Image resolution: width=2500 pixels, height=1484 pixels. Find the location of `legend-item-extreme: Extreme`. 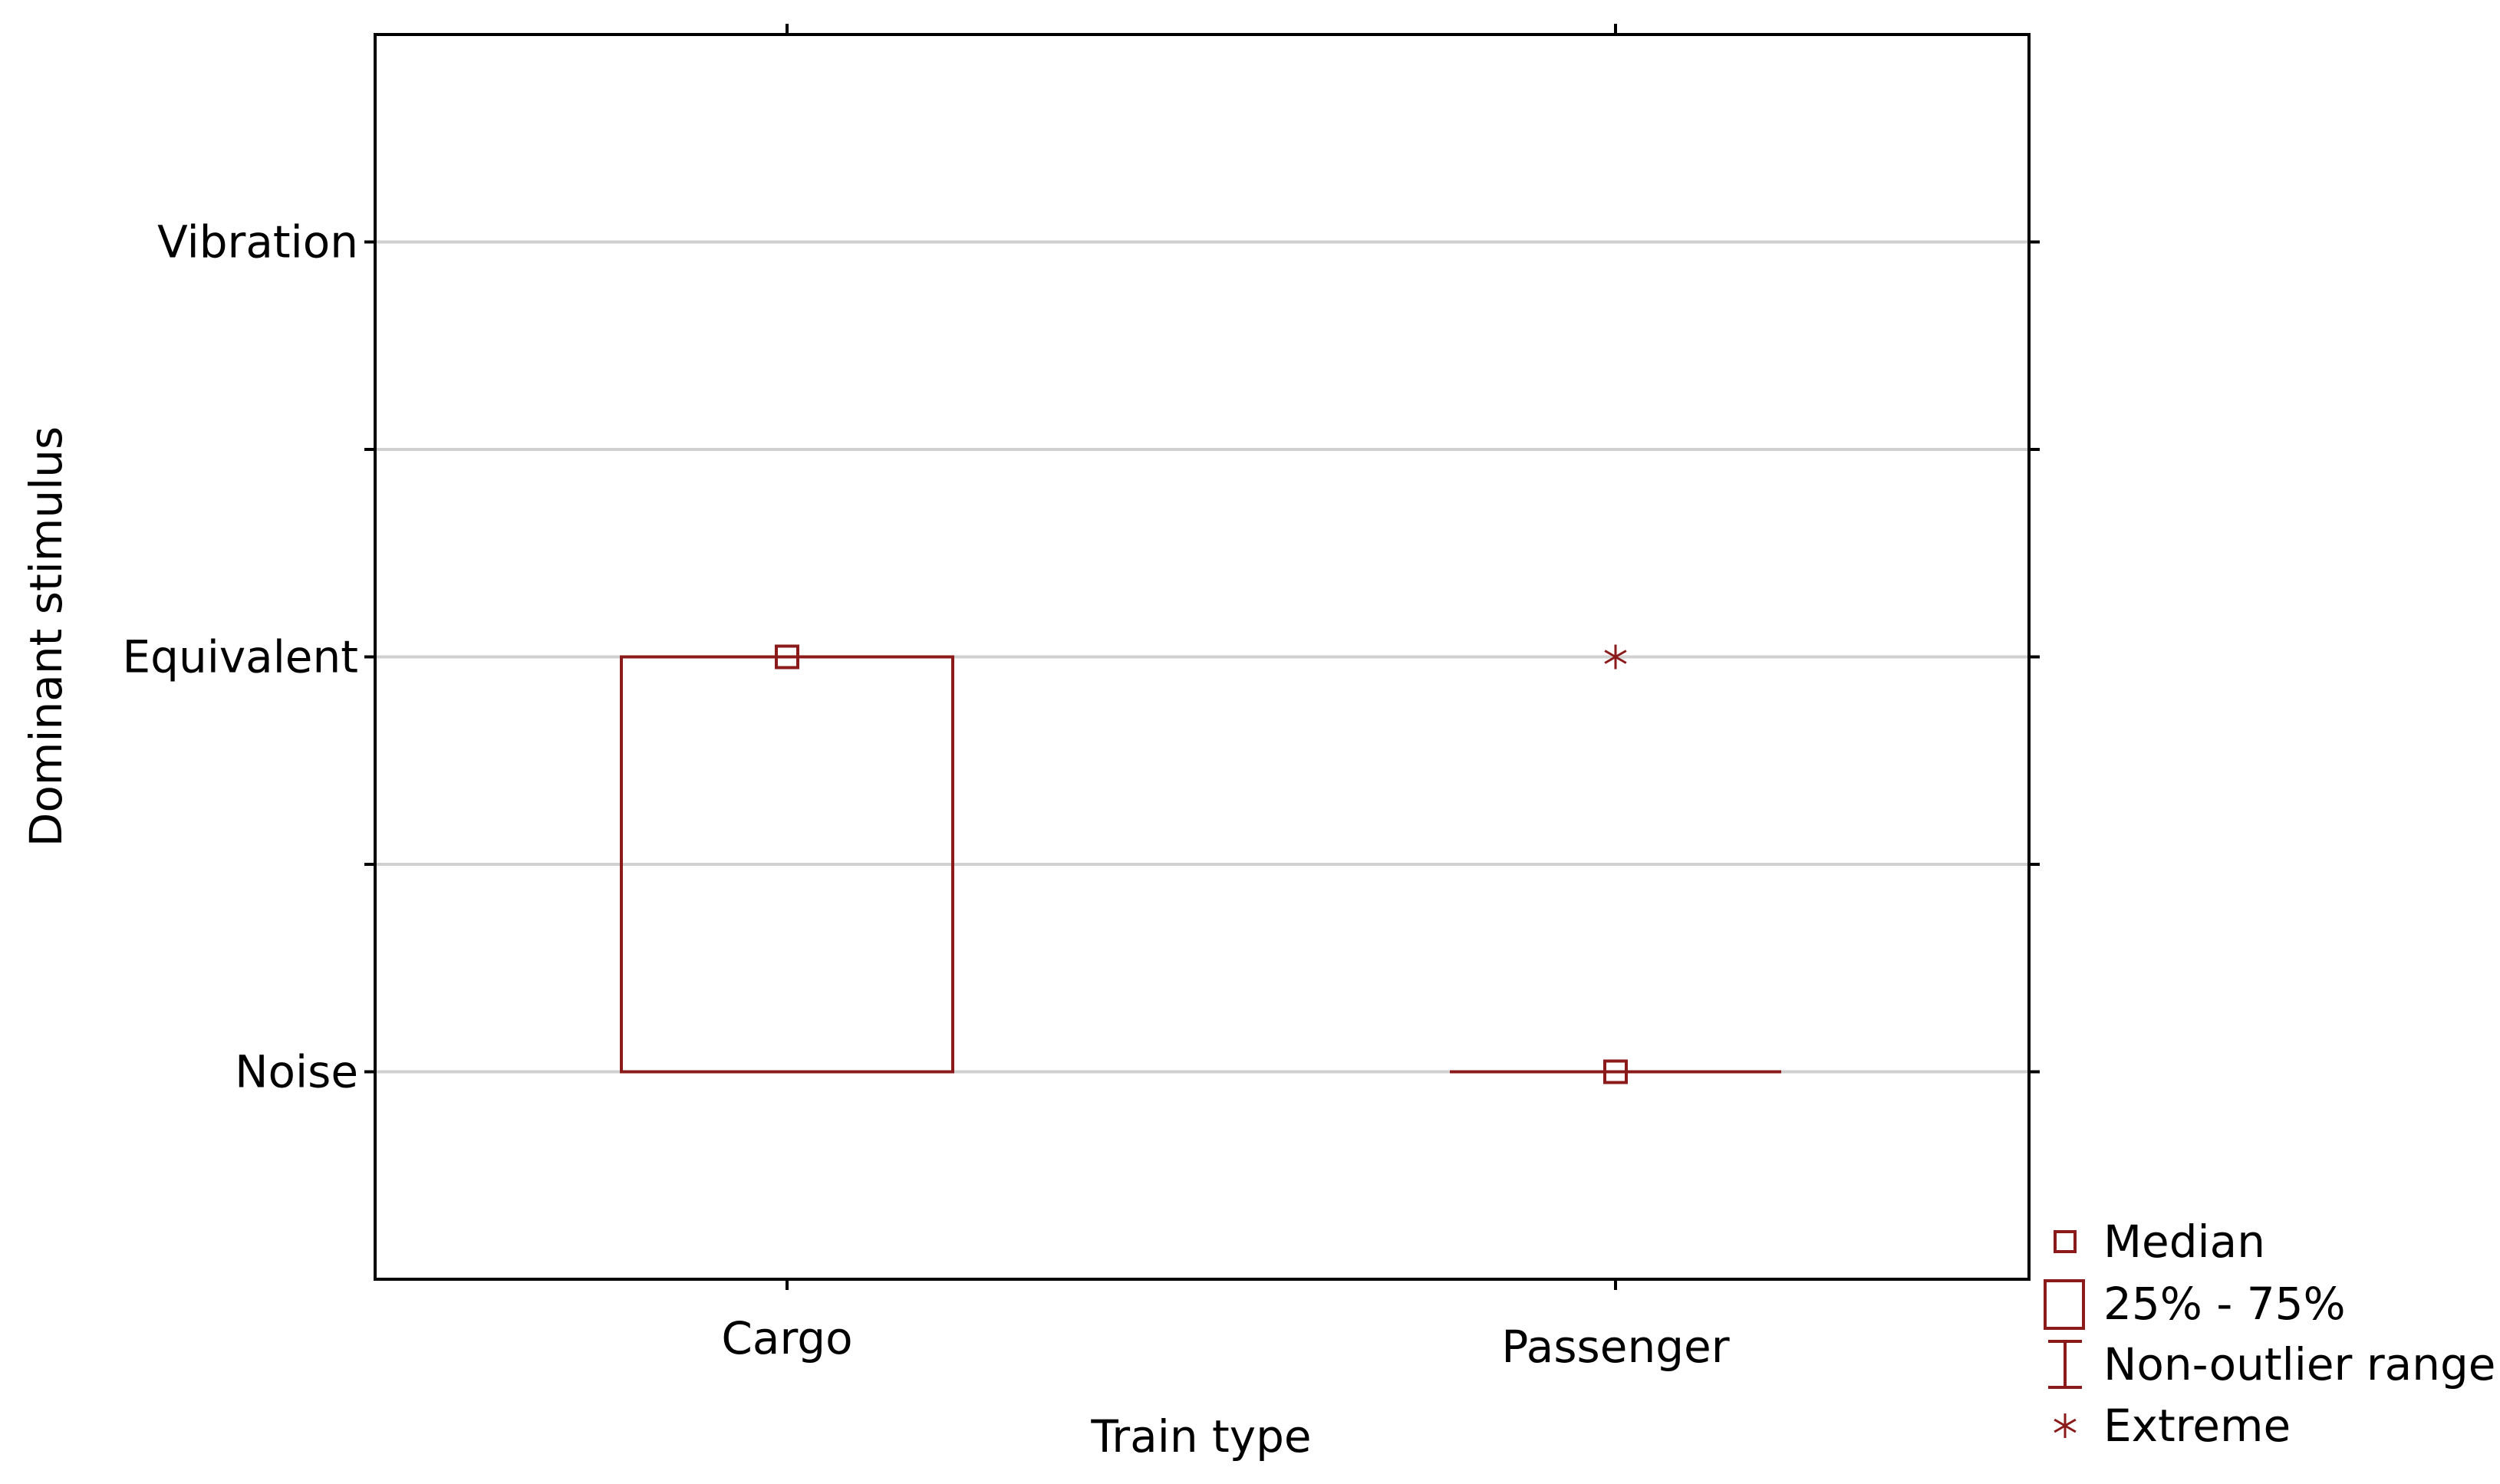

legend-item-extreme: Extreme is located at coordinates (2173, 1426).